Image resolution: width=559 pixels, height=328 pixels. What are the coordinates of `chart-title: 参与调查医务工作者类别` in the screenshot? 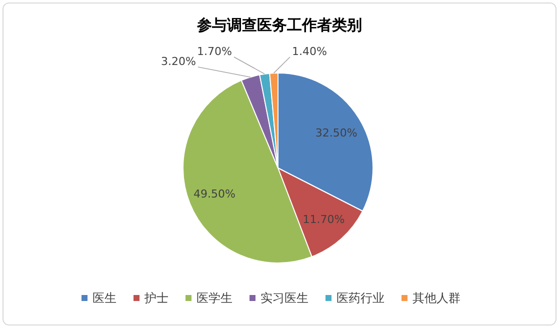 It's located at (279, 25).